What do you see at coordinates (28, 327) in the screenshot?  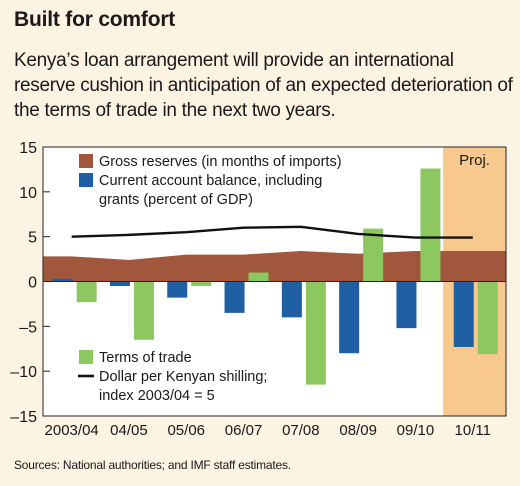 I see `y-tick-label: –5` at bounding box center [28, 327].